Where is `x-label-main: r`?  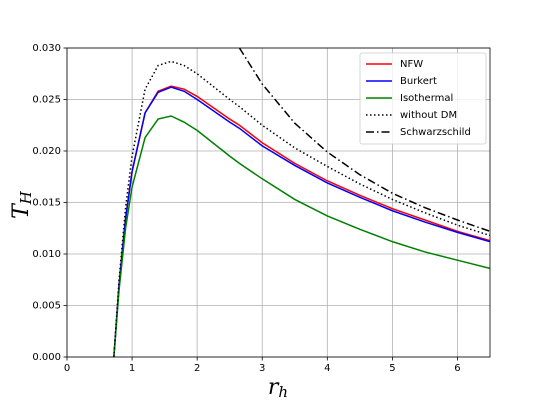 x-label-main: r is located at coordinates (274, 387).